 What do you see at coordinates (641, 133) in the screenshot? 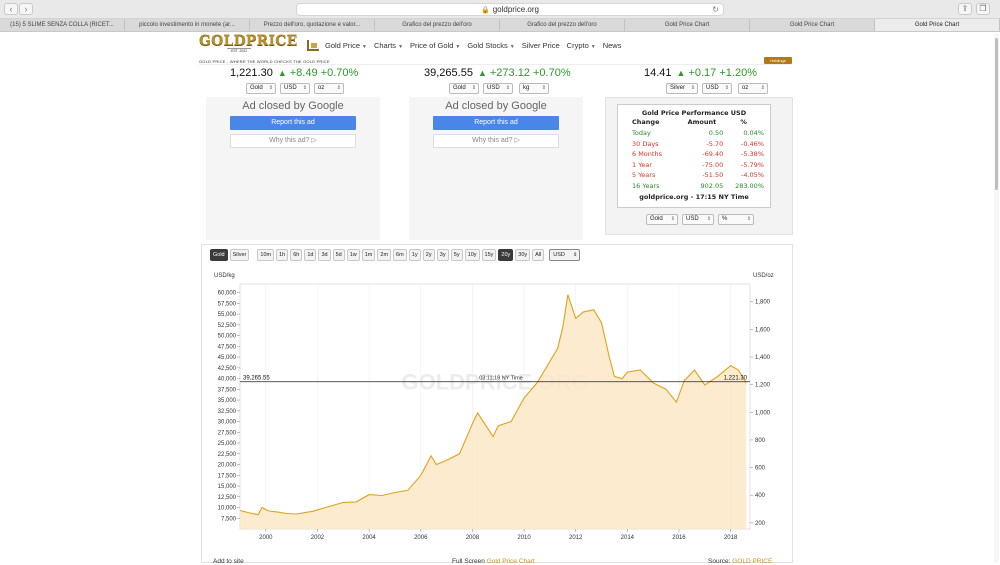
I see `row-label: Today` at bounding box center [641, 133].